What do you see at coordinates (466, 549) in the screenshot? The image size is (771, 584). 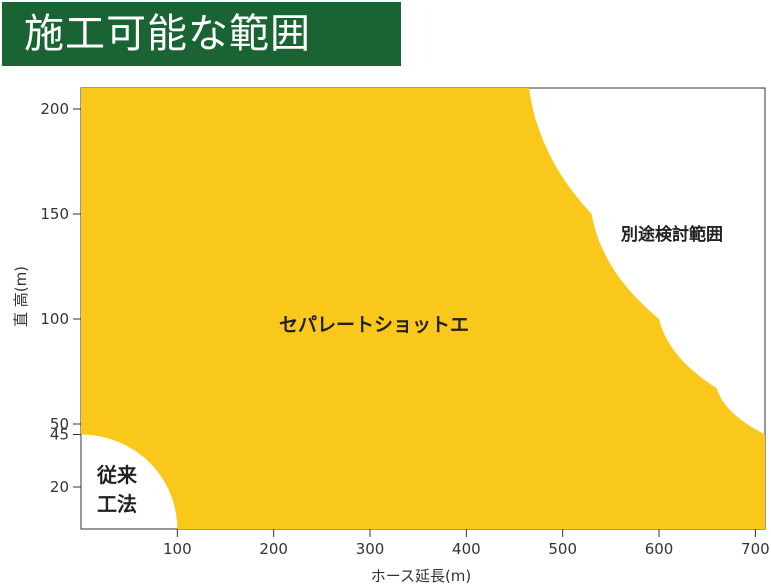 I see `x-tick-label: 400` at bounding box center [466, 549].